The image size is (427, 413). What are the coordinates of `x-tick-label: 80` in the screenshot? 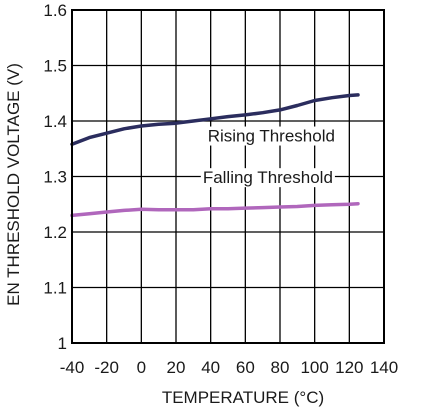 It's located at (280, 367).